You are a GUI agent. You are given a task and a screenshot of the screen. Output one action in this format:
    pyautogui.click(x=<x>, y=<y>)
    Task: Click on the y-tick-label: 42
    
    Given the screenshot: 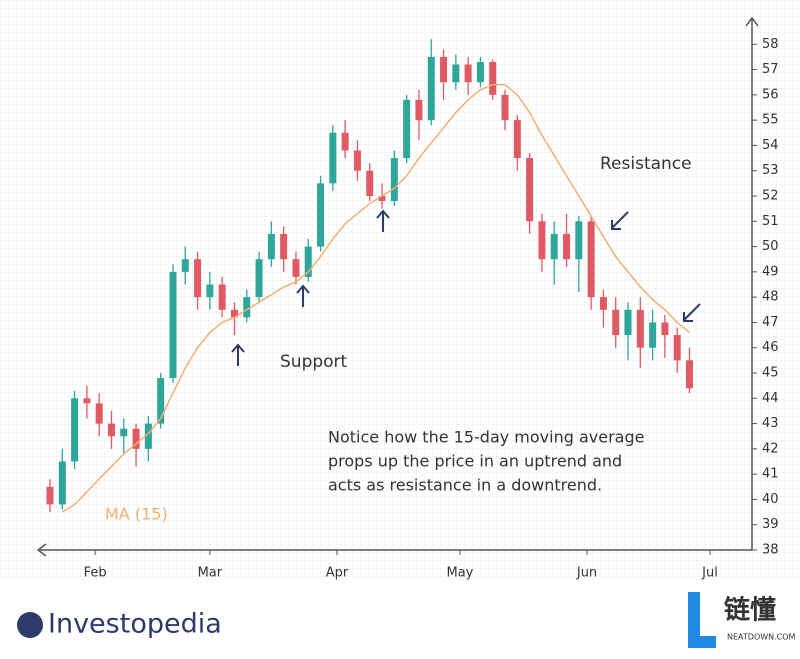 What is the action you would take?
    pyautogui.click(x=770, y=448)
    